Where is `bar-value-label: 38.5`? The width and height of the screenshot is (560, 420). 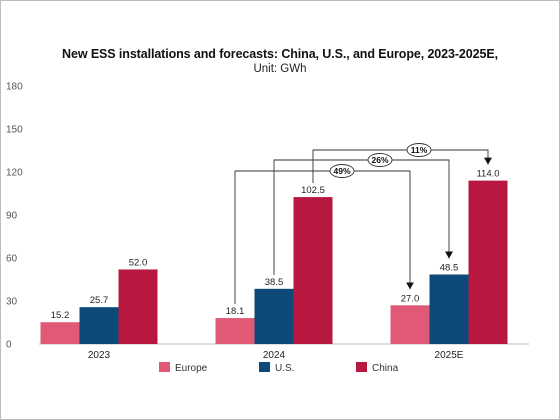 bar-value-label: 38.5 is located at coordinates (274, 282).